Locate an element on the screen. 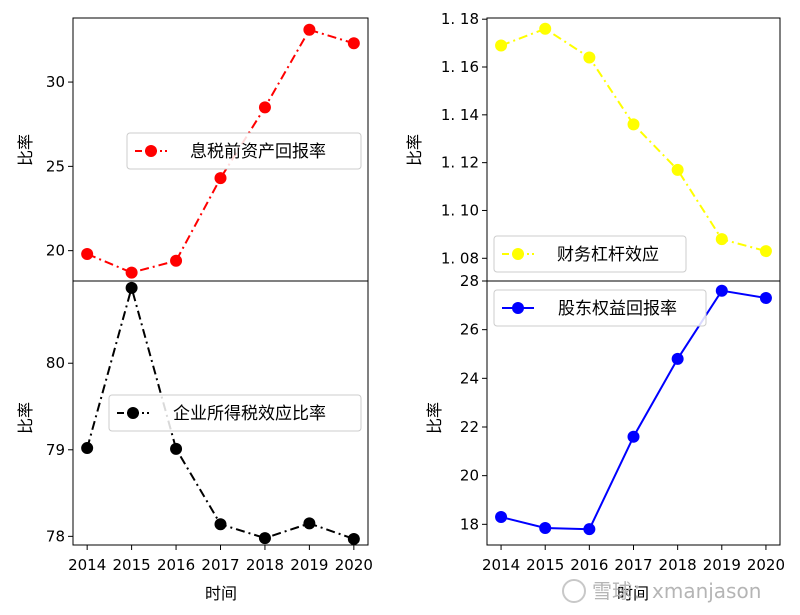  y-ticks: 20 25 30 is located at coordinates (59, 166).